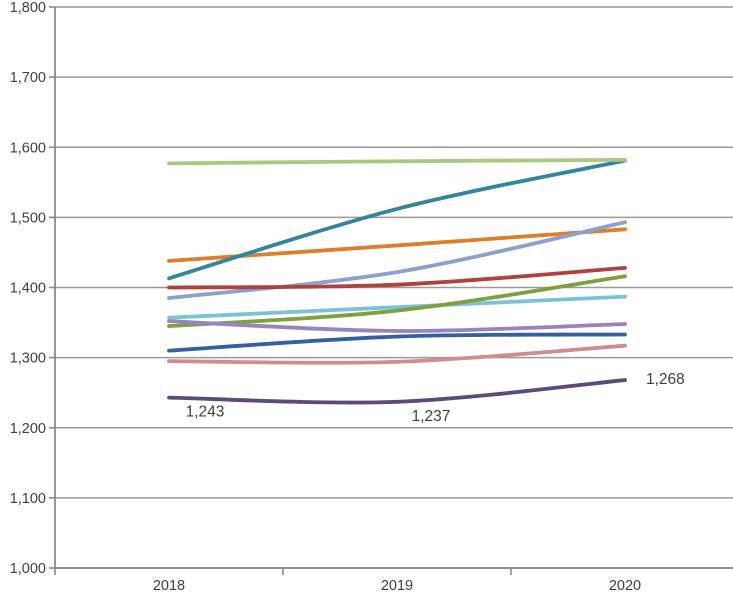 The image size is (733, 594). Describe the element at coordinates (397, 391) in the screenshot. I see `series-line-dark-purple` at that location.